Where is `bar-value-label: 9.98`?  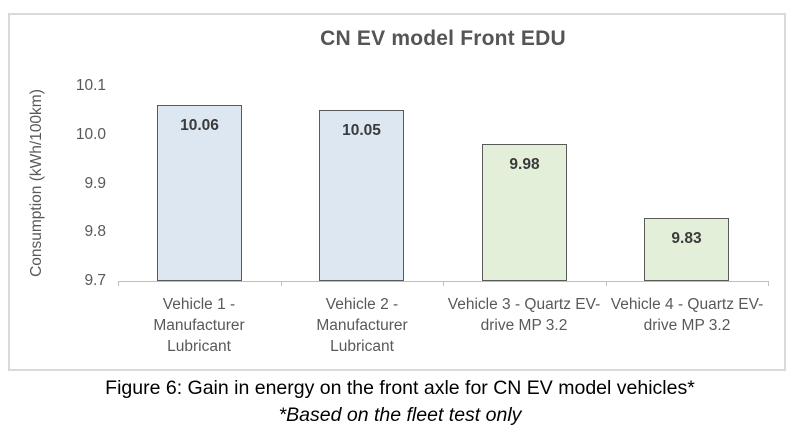 bar-value-label: 9.98 is located at coordinates (524, 164).